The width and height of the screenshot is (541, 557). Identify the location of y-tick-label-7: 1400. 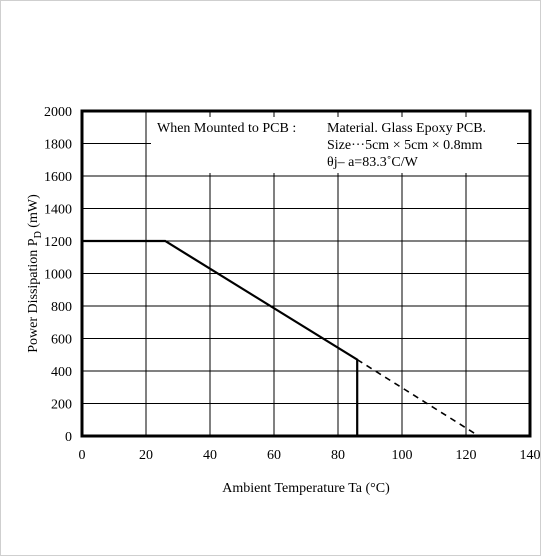
(58, 210).